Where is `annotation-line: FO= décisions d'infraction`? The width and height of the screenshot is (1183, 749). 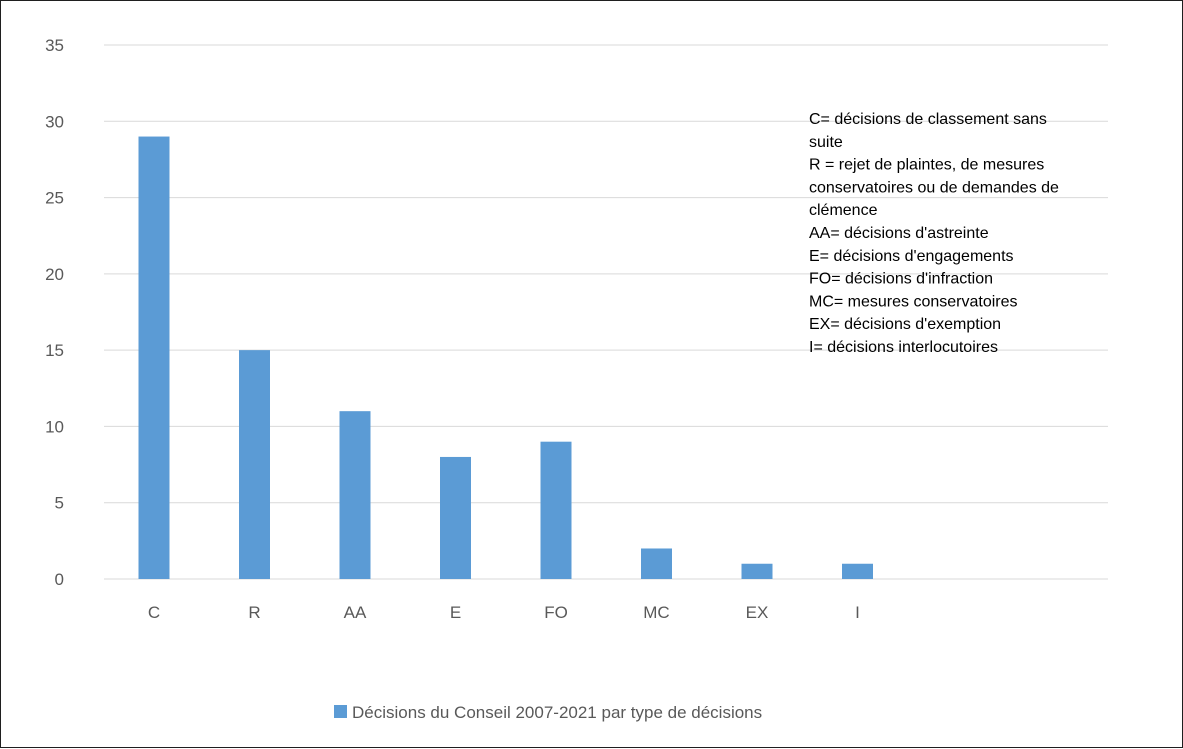 annotation-line: FO= décisions d'infraction is located at coordinates (901, 279).